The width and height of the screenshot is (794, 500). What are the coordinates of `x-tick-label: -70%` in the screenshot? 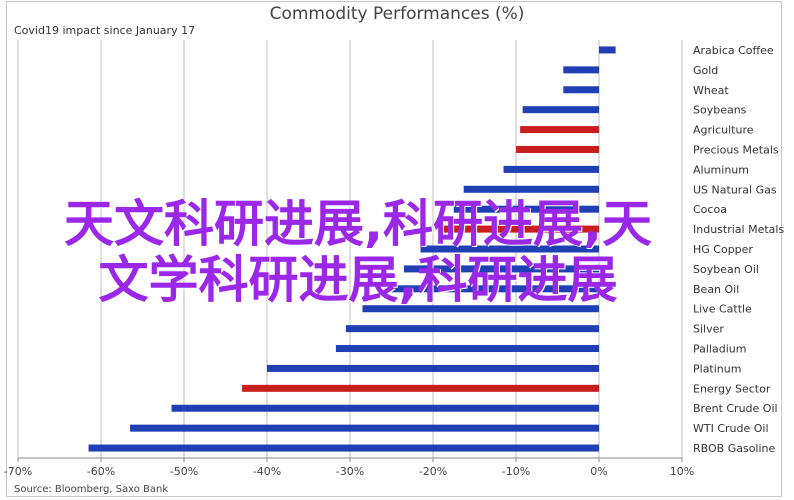 It's located at (18, 471).